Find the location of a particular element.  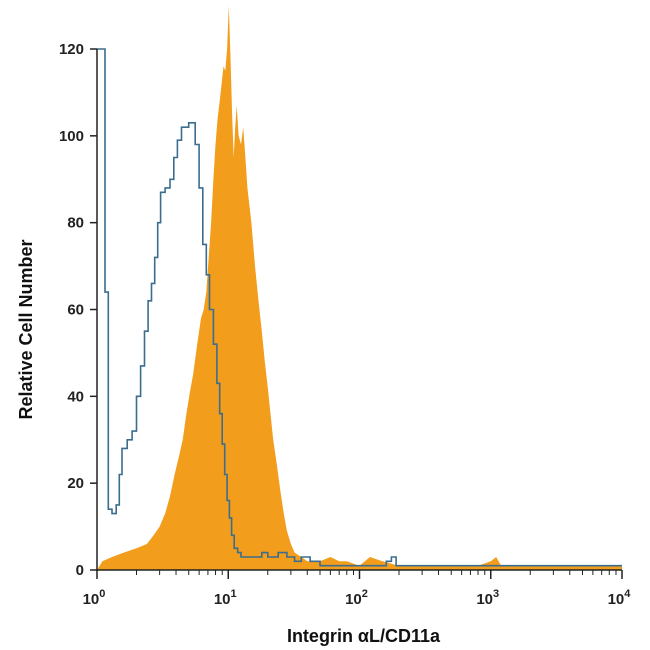

x-axis-title: Integrin αL/CD11a is located at coordinates (364, 636).